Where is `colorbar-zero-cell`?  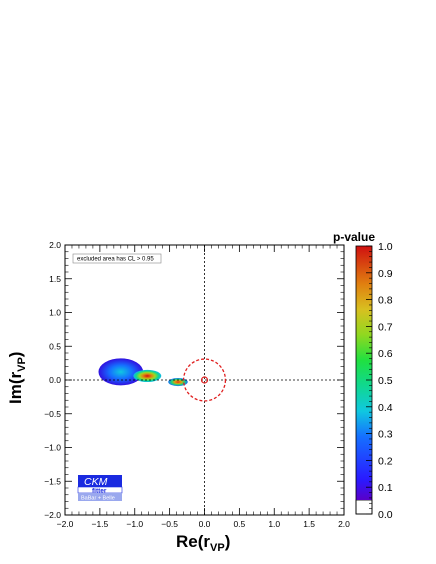
colorbar-zero-cell is located at coordinates (364, 507).